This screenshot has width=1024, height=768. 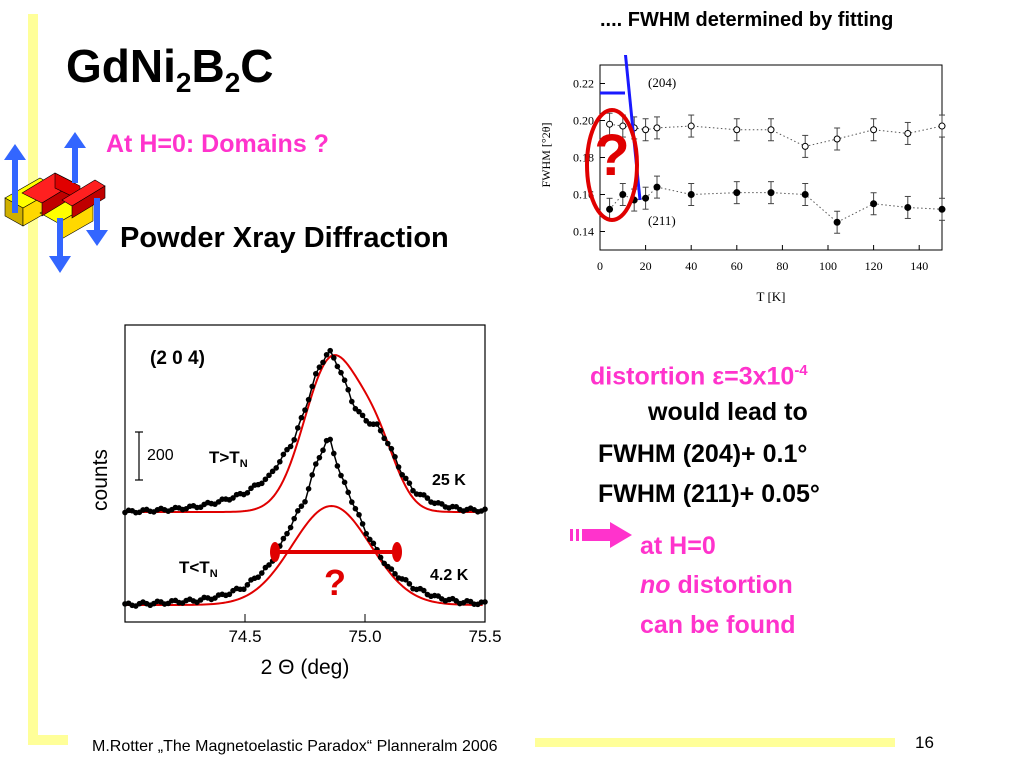 What do you see at coordinates (828, 266) in the screenshot?
I see `fwhm-x-tick-label: 100` at bounding box center [828, 266].